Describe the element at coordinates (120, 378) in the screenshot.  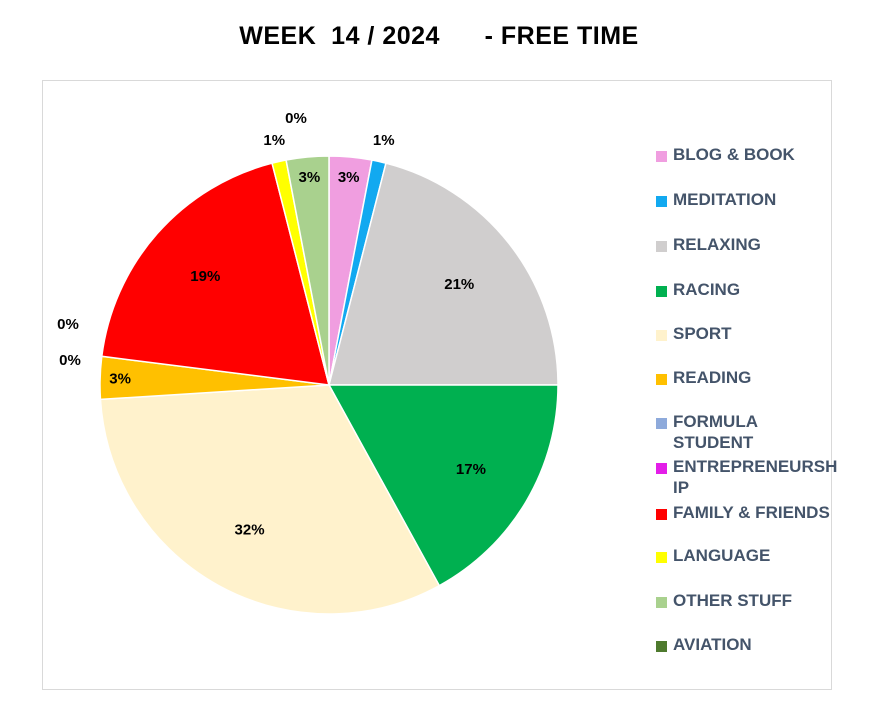
I see `data-label-reading: 3%` at that location.